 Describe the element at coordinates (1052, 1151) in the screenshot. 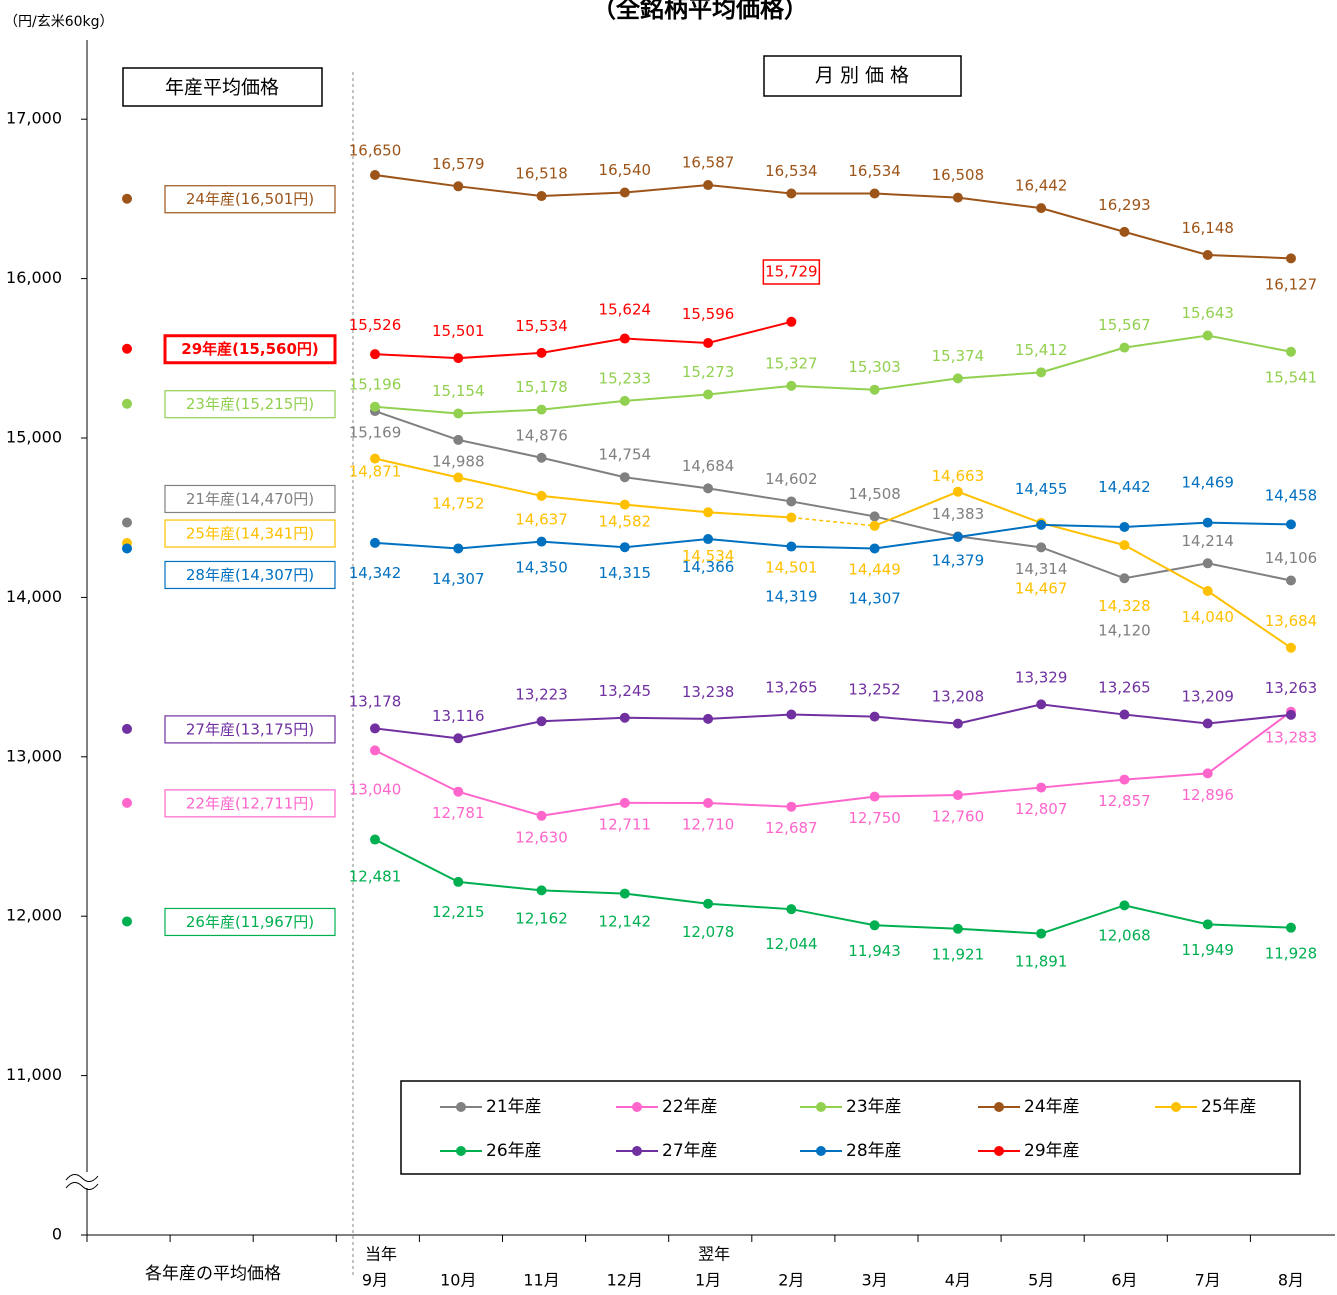

I see `legend-label: 29年産` at that location.